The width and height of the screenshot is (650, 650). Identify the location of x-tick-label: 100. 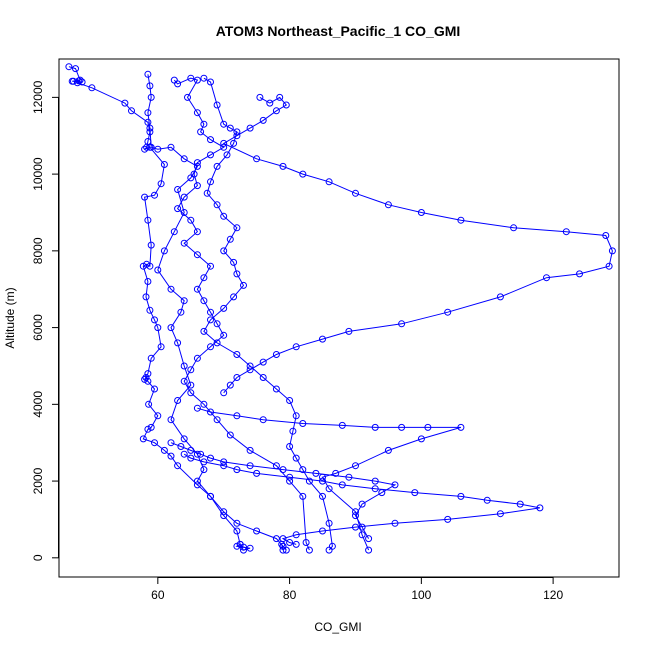
(421, 595).